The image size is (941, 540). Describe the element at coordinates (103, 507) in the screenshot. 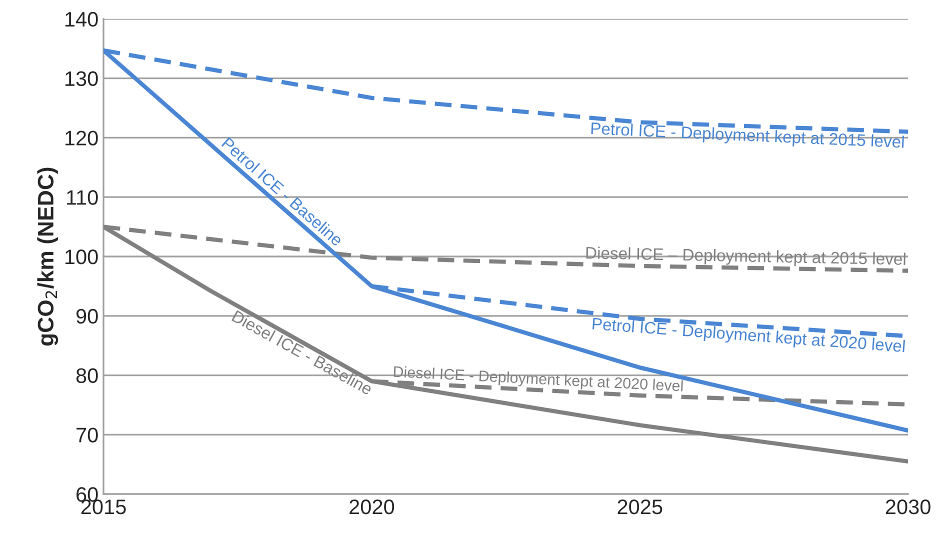

I see `x-tick-label: 2015` at that location.